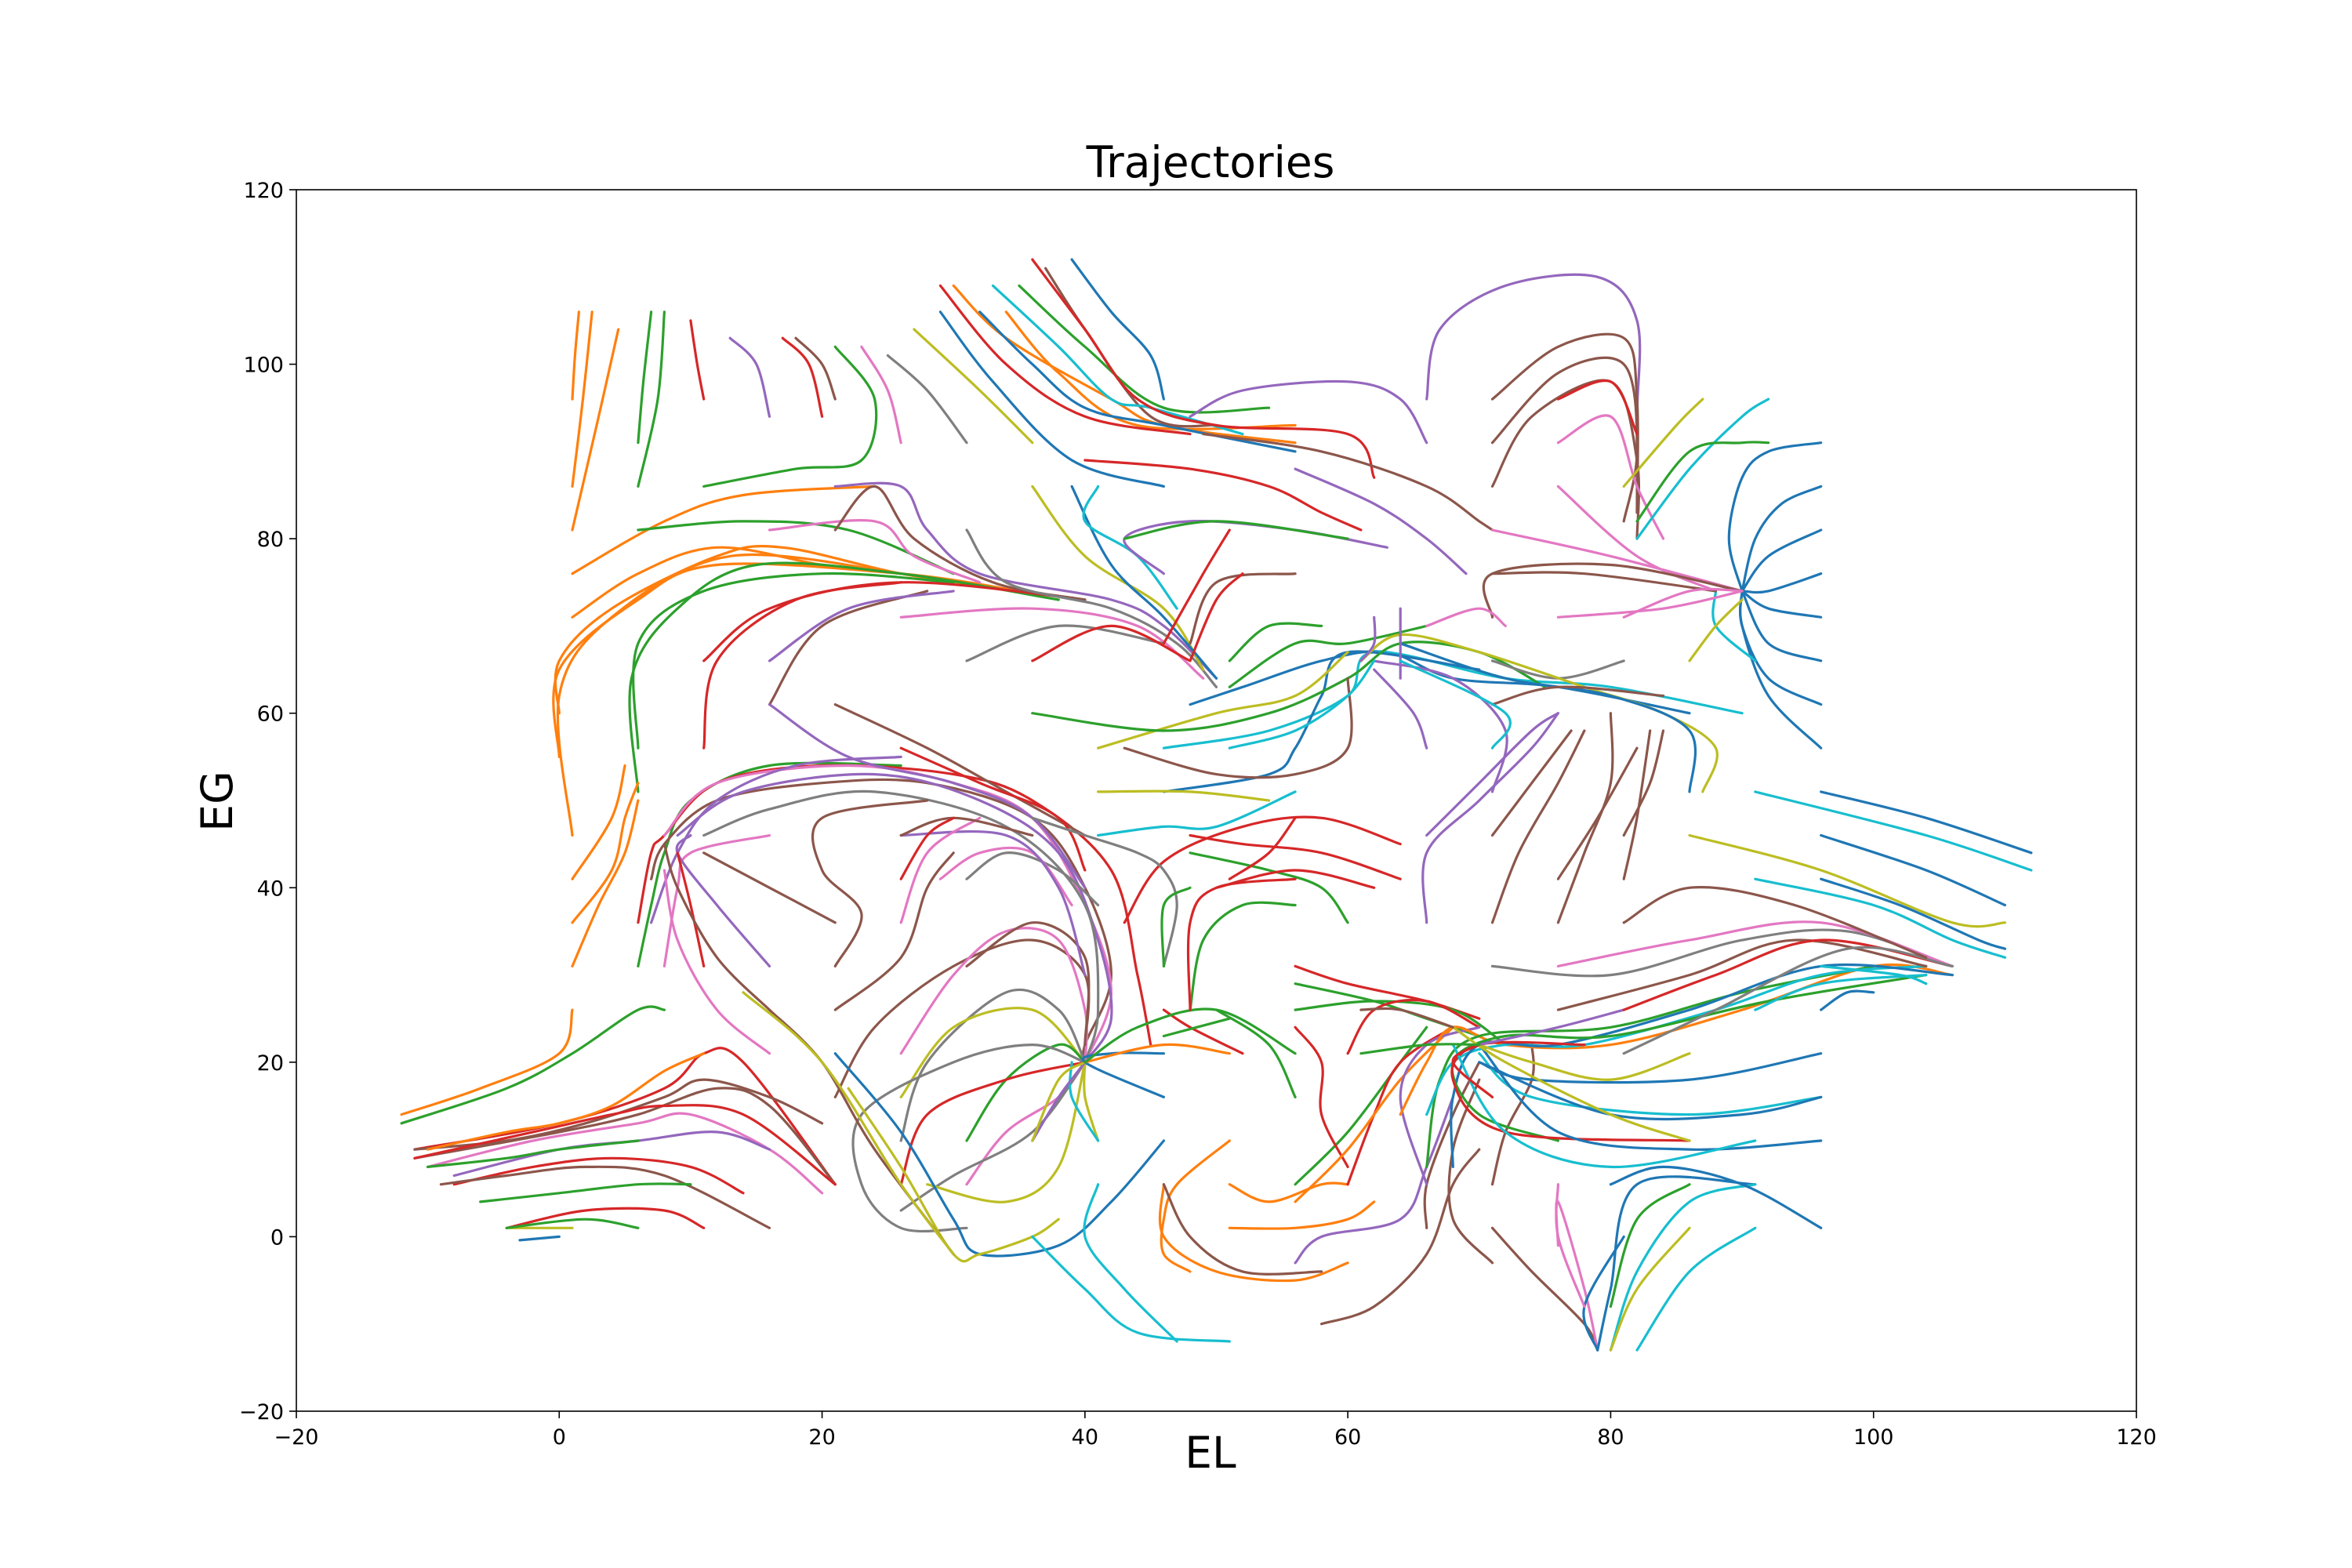 The width and height of the screenshot is (2352, 1568). What do you see at coordinates (267, 802) in the screenshot?
I see `y-axis-ticks: −20 0 20 40 60 80 100 120` at bounding box center [267, 802].